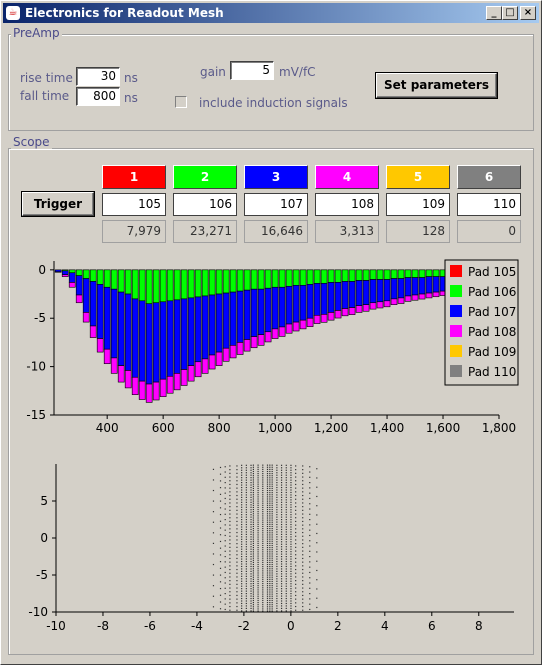  Describe the element at coordinates (418, 177) in the screenshot. I see `channel-5-button: 5` at that location.